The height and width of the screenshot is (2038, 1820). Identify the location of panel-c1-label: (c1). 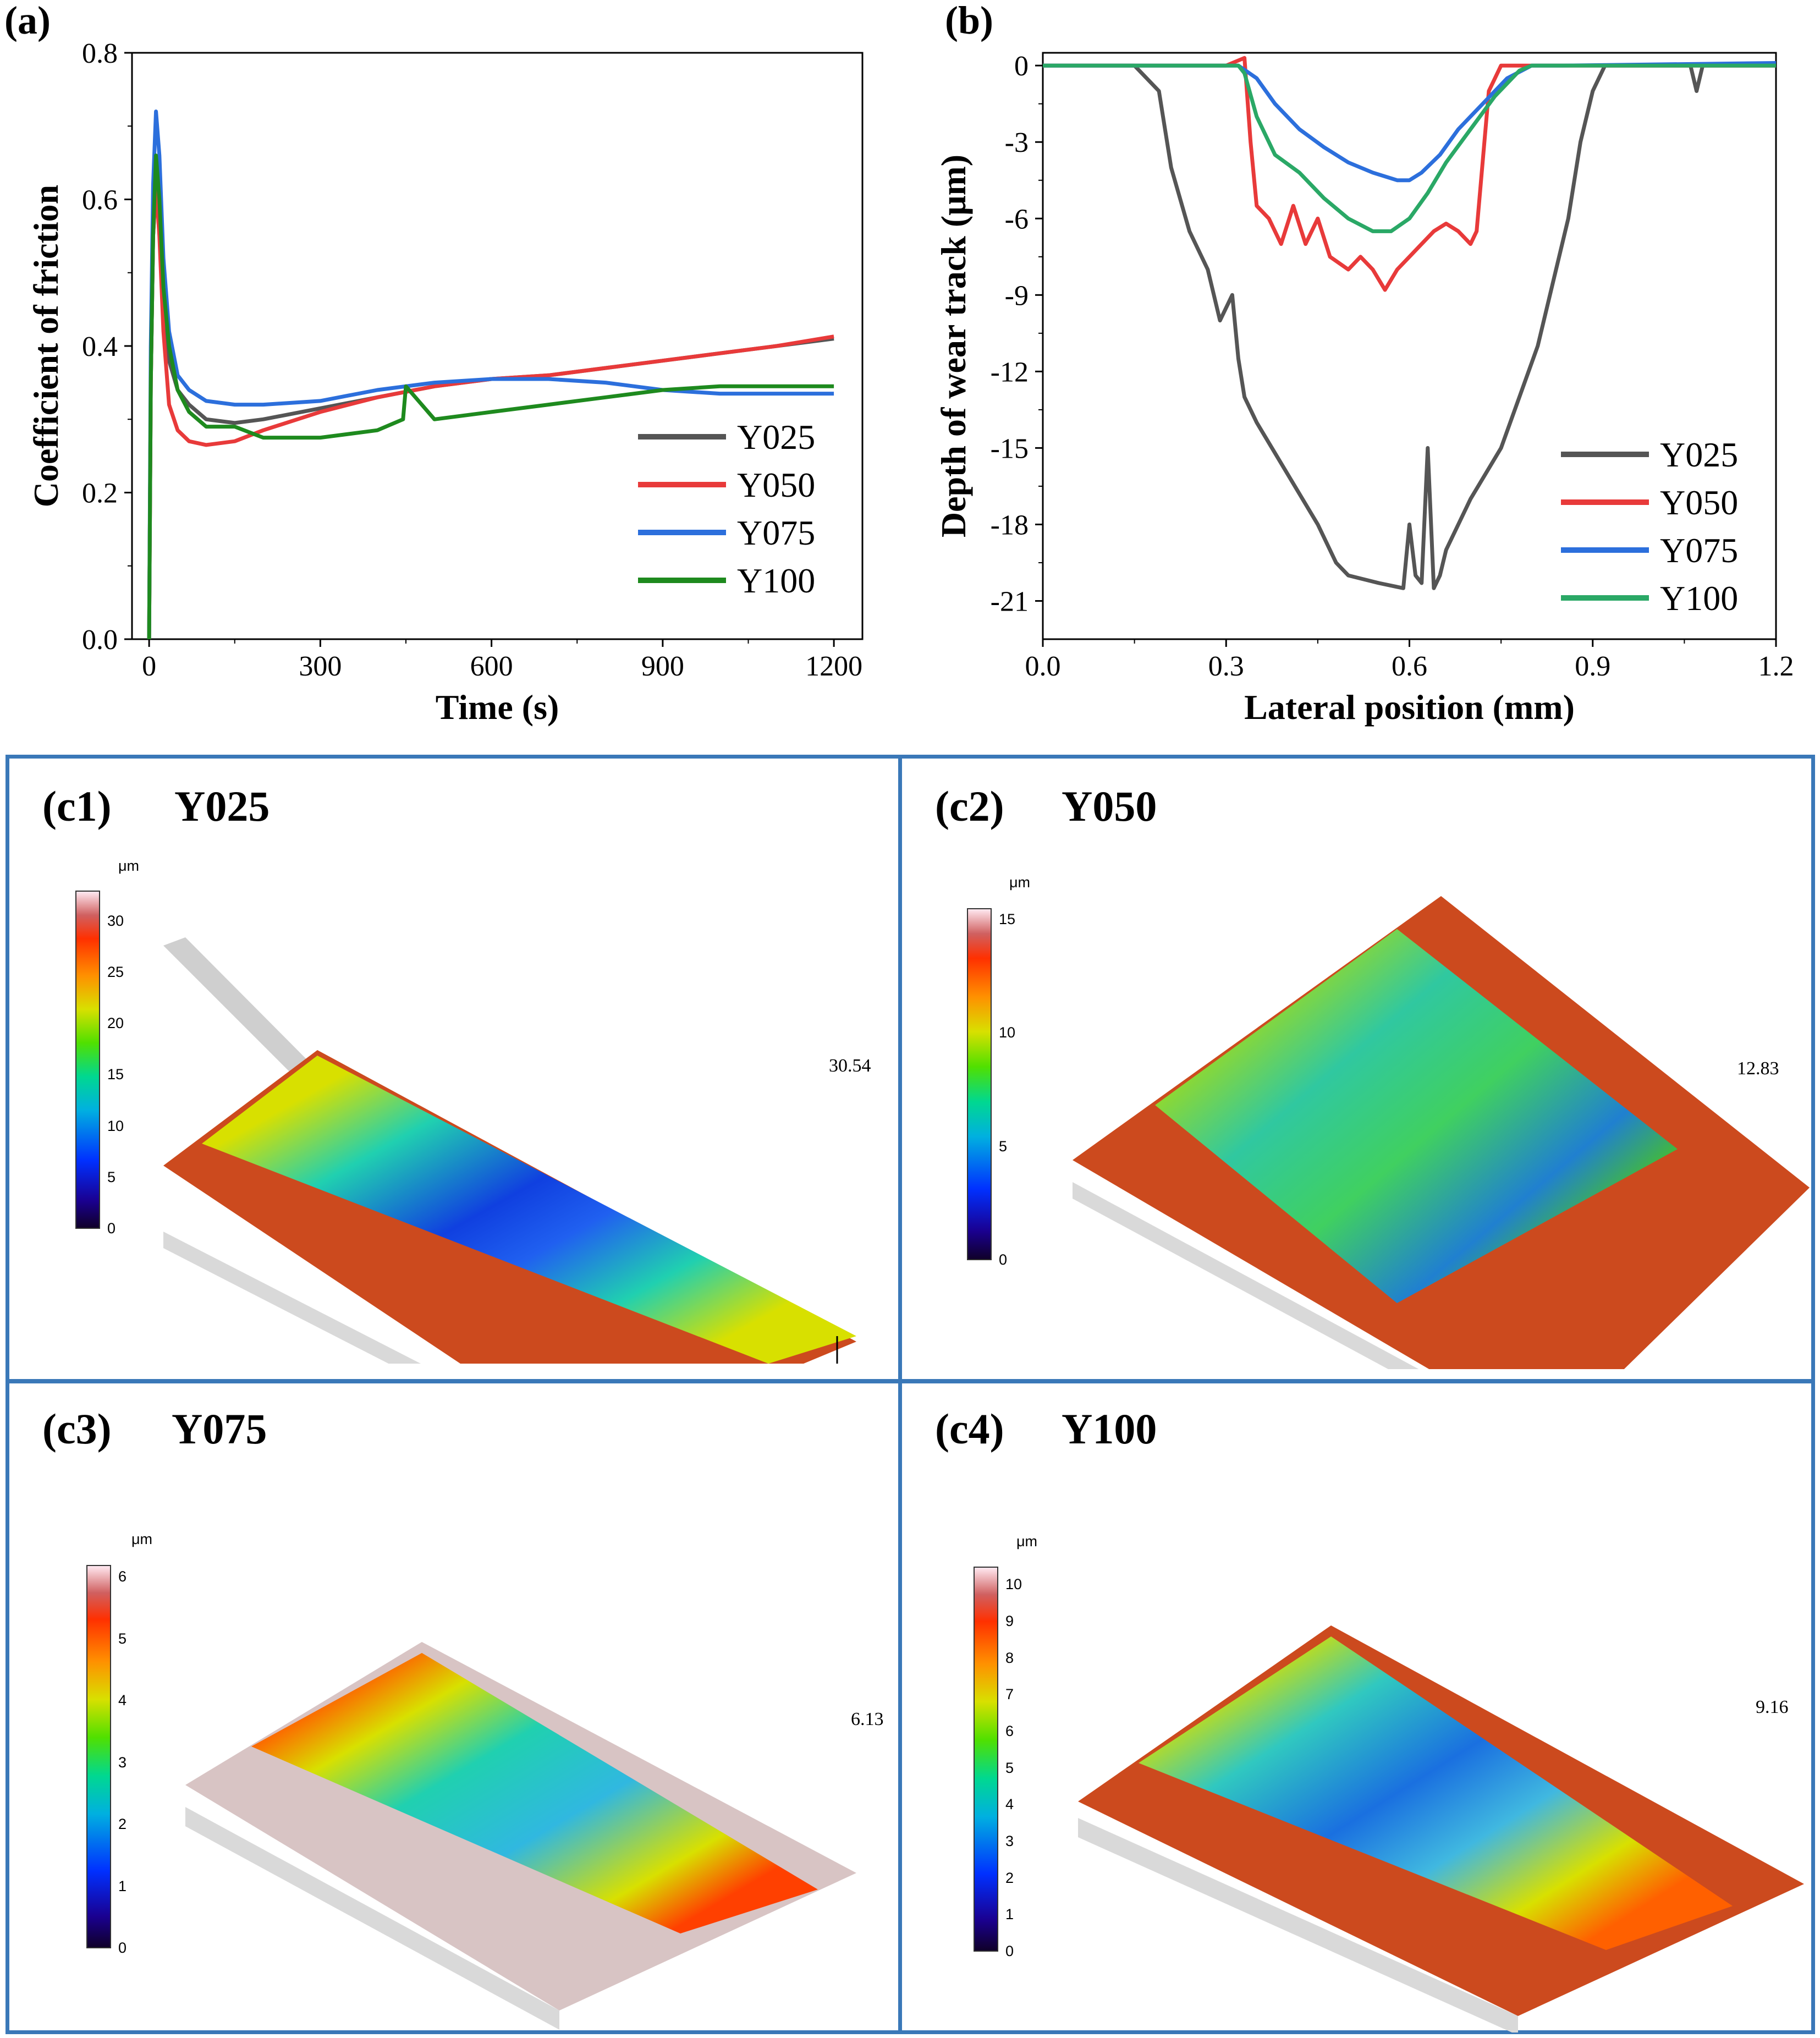
(77, 806).